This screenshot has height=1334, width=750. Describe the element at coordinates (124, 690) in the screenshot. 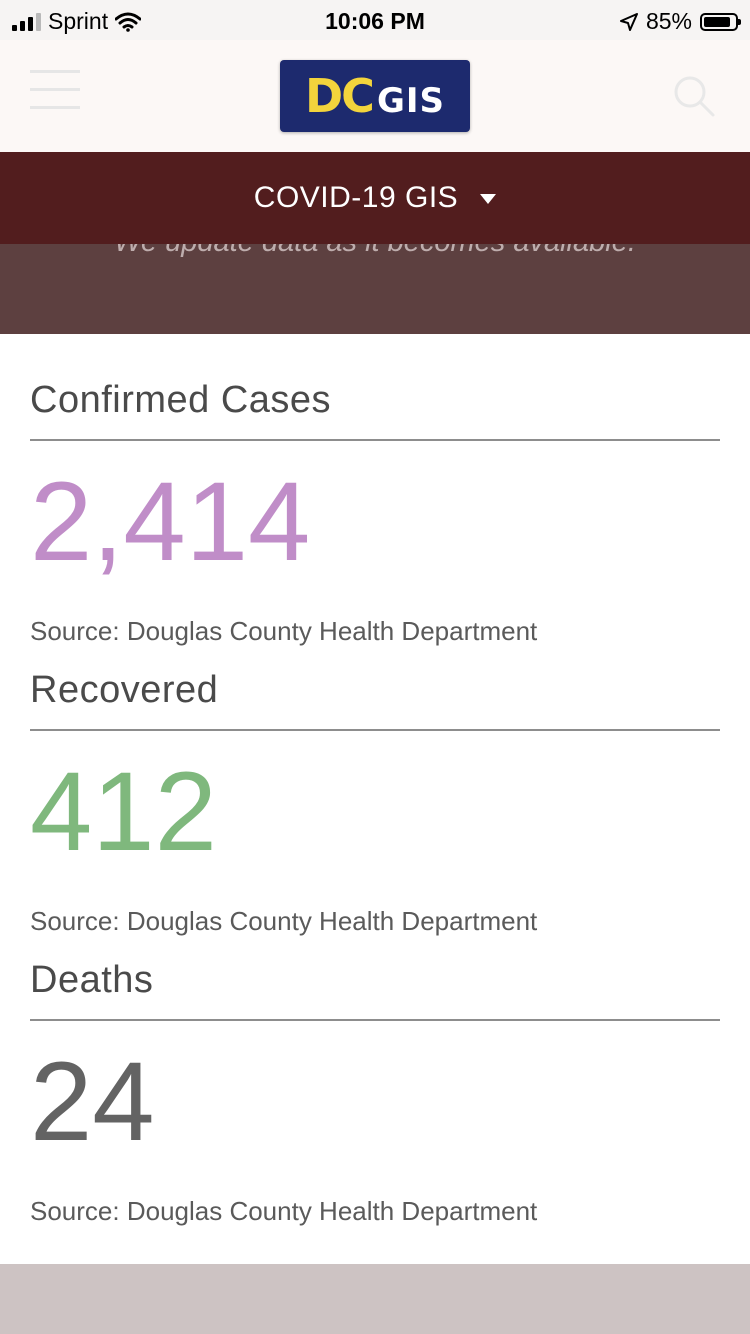

I see `stat-label: Recovered` at that location.